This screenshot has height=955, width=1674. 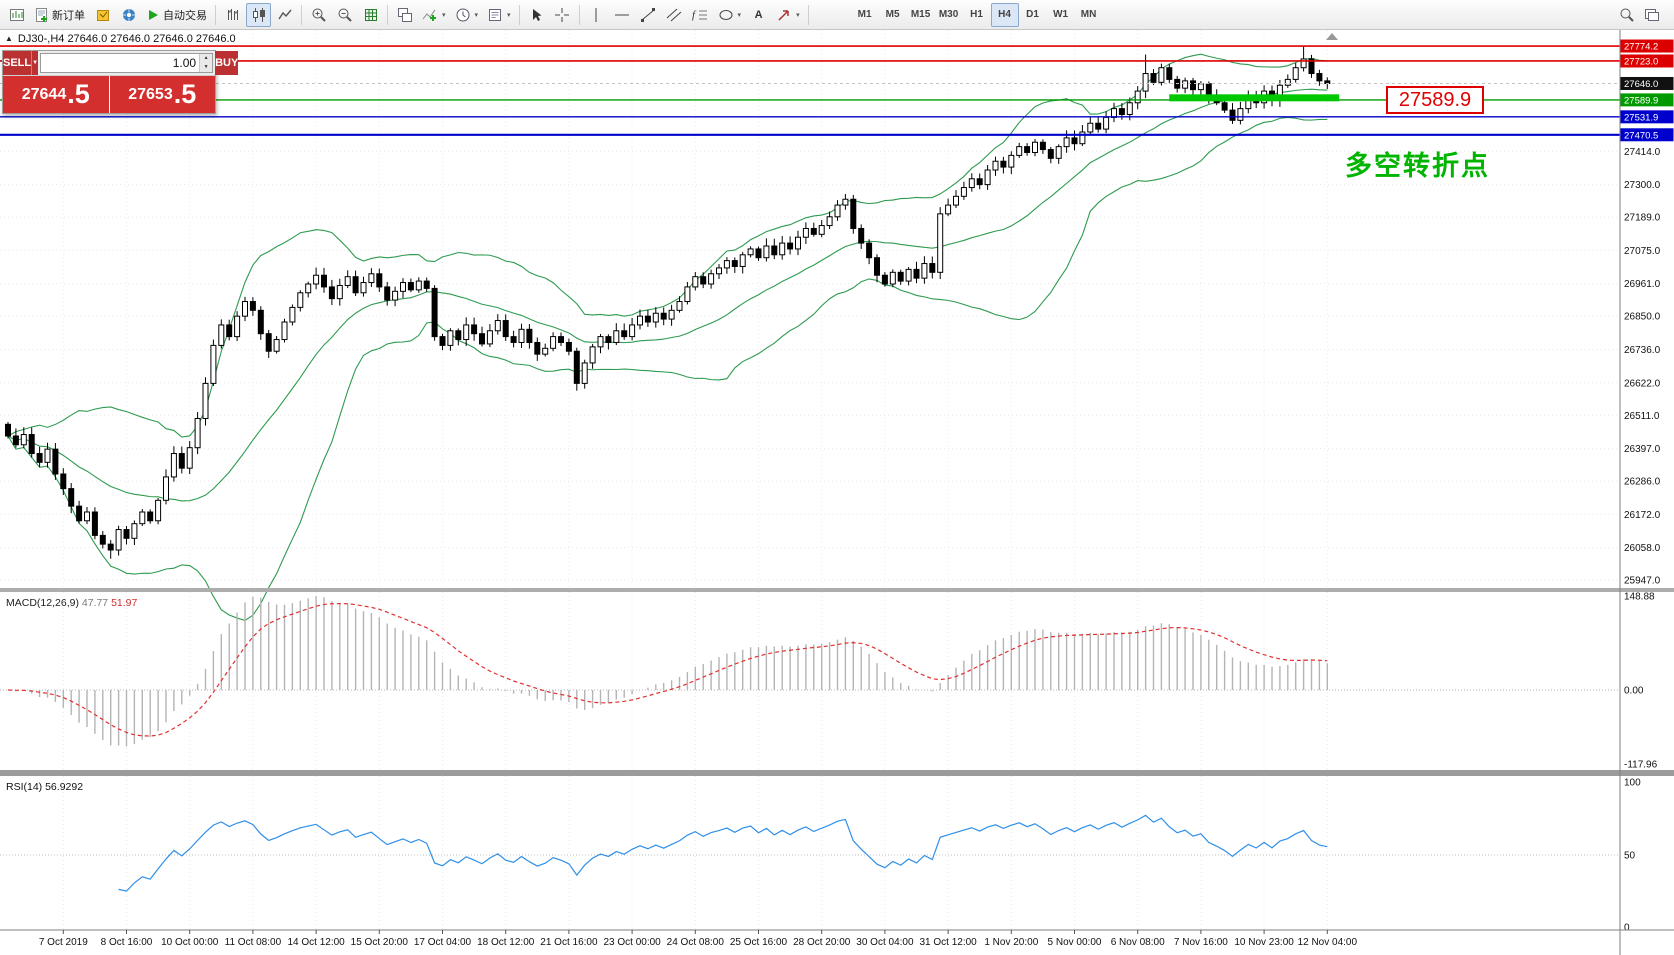 What do you see at coordinates (1642, 284) in the screenshot?
I see `svg-text: 26961.0` at bounding box center [1642, 284].